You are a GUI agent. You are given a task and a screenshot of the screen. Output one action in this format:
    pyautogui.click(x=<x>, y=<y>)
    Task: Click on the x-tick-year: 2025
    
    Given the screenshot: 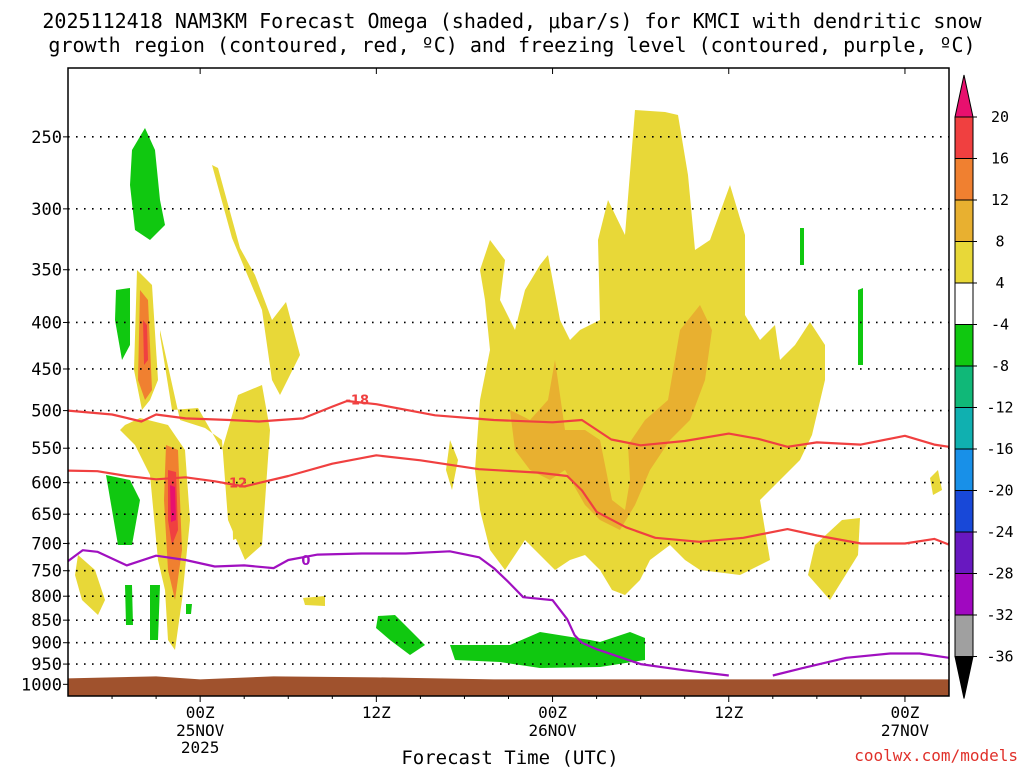 What is the action you would take?
    pyautogui.click(x=200, y=747)
    